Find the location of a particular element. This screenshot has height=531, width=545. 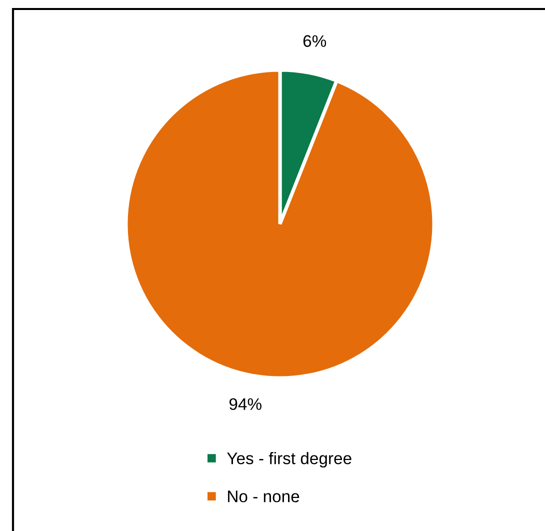

data-label: 6% is located at coordinates (314, 41).